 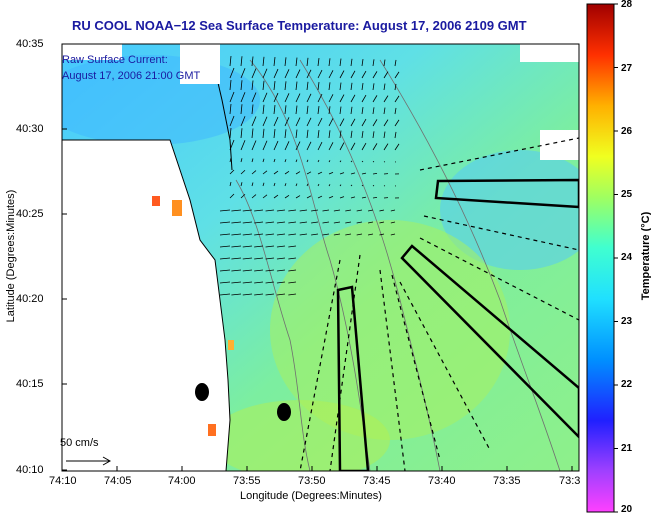 What do you see at coordinates (627, 68) in the screenshot?
I see `colorbar-tick-label: 27` at bounding box center [627, 68].